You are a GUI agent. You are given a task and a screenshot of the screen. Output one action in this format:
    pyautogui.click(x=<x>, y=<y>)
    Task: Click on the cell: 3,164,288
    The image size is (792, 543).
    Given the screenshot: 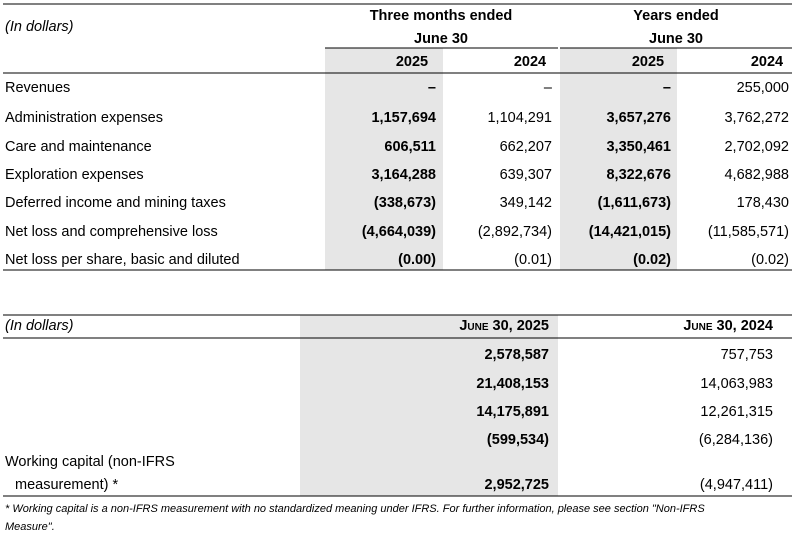 What is the action you would take?
    pyautogui.click(x=403, y=175)
    